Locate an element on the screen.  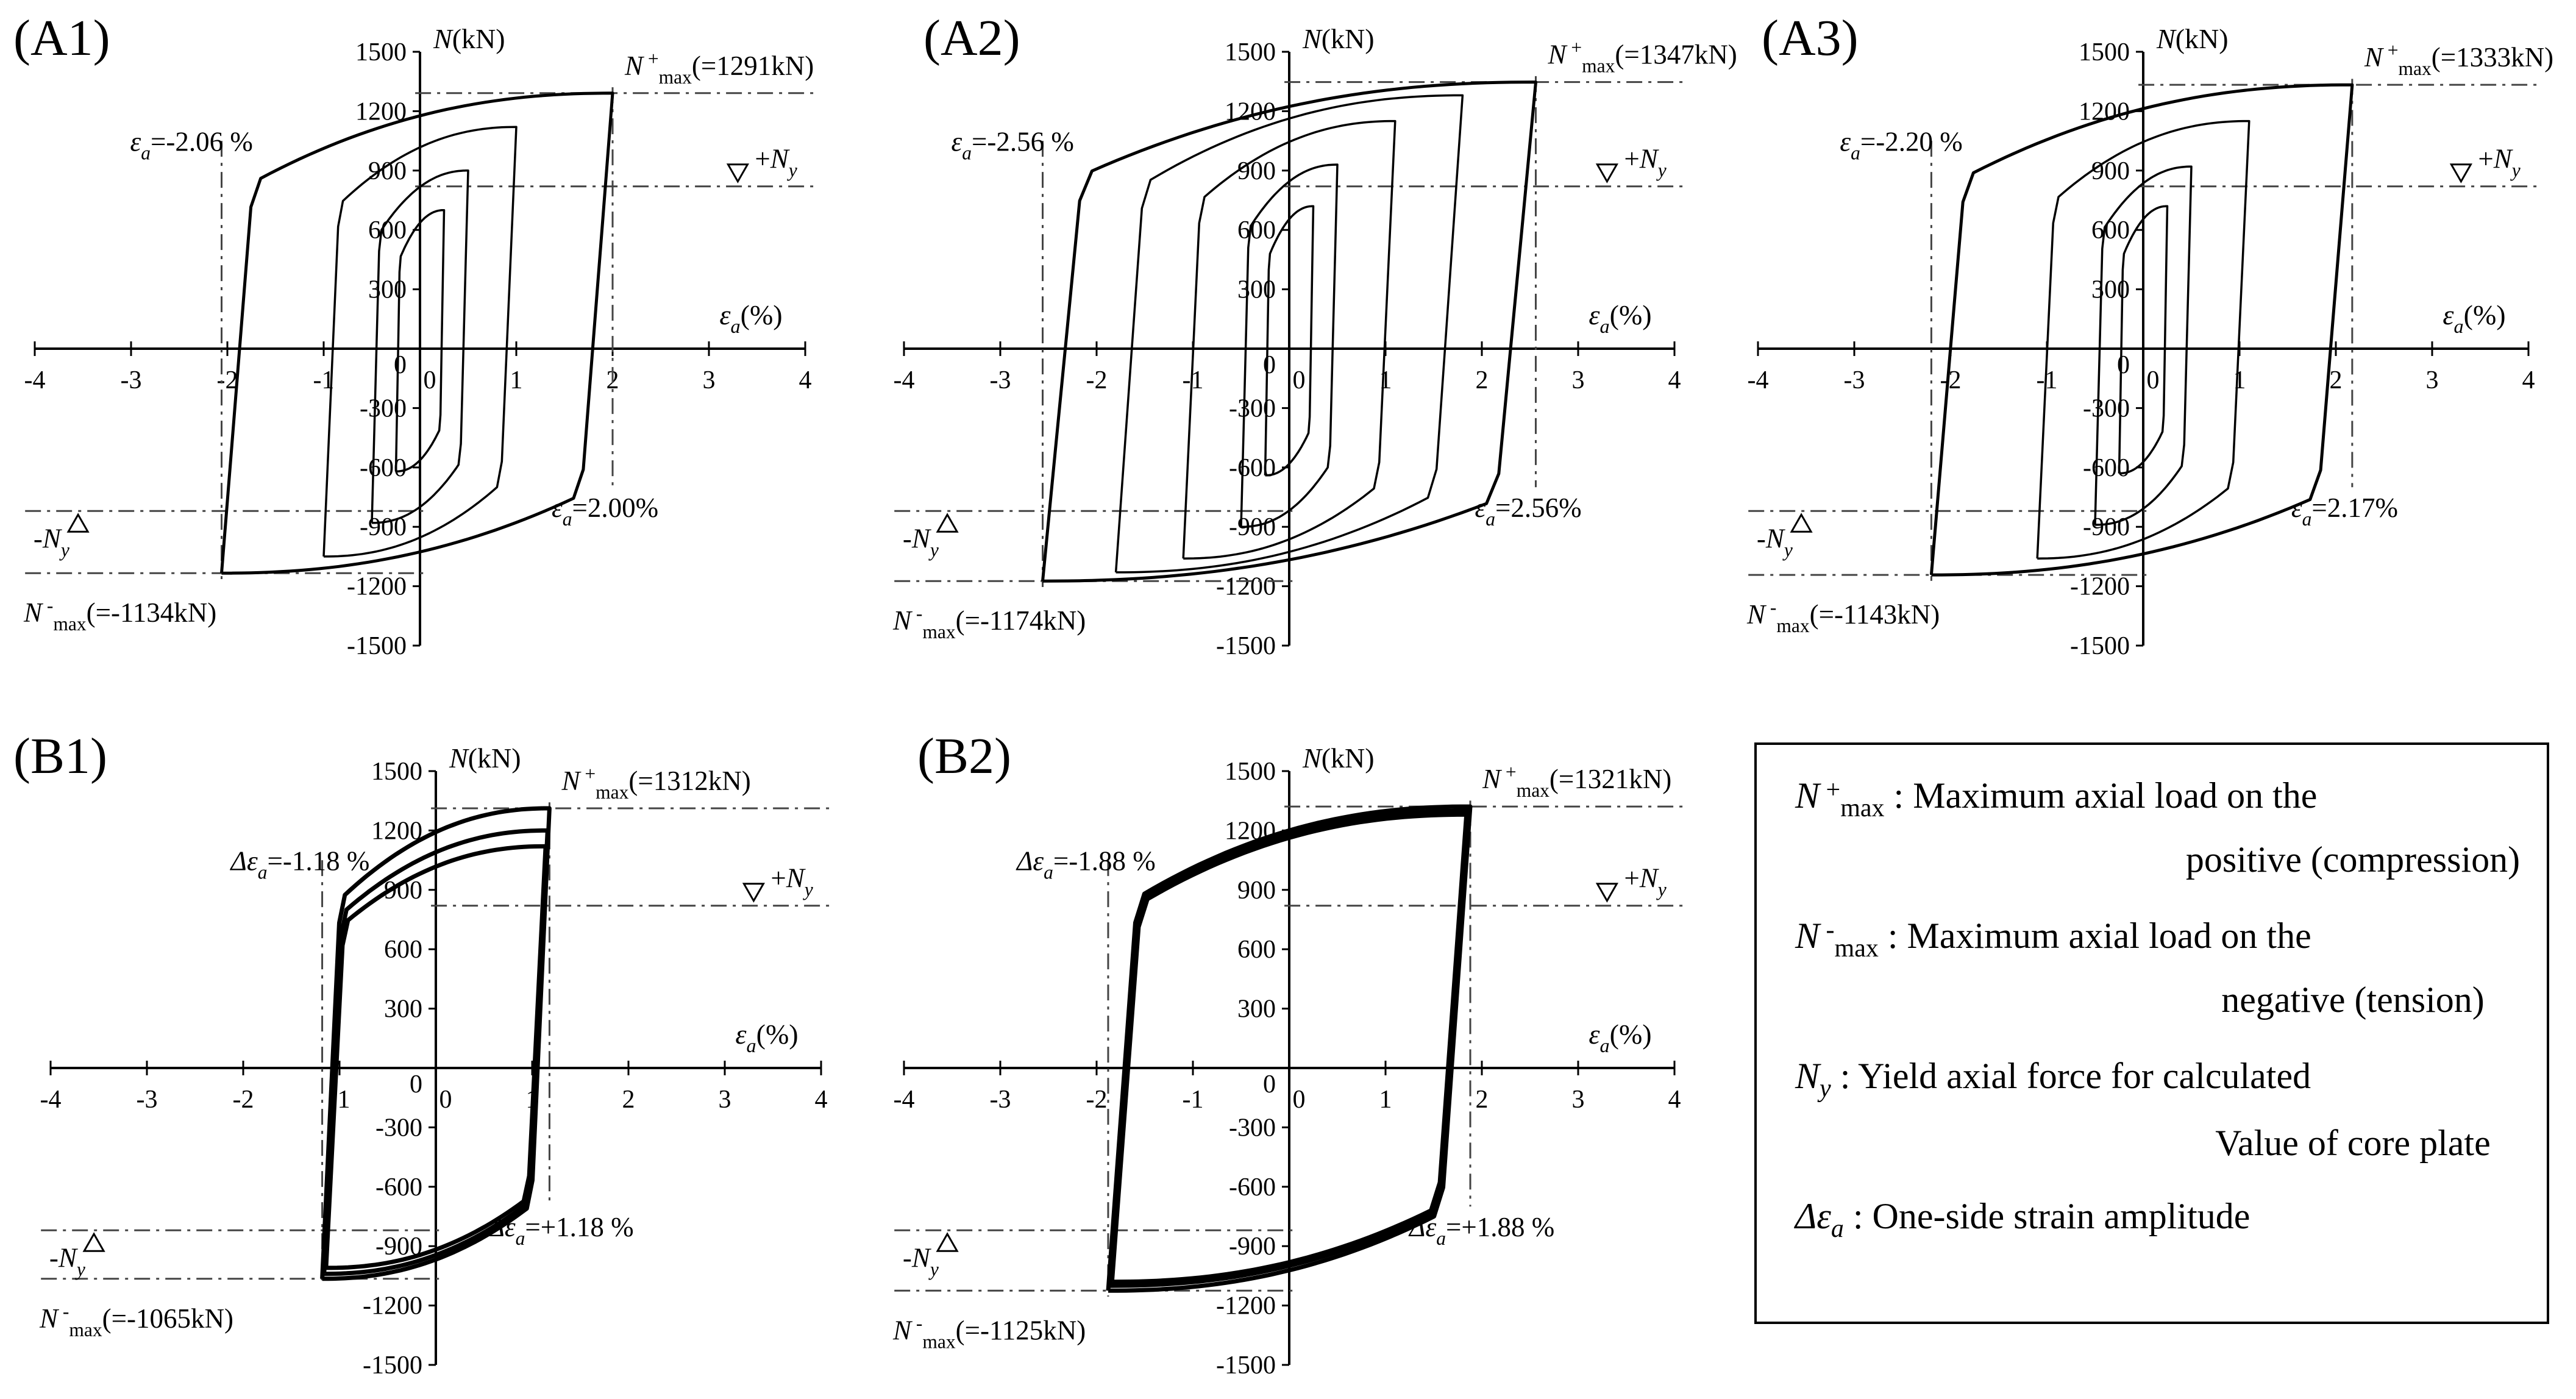
panel-label: (A3) is located at coordinates (1810, 38).